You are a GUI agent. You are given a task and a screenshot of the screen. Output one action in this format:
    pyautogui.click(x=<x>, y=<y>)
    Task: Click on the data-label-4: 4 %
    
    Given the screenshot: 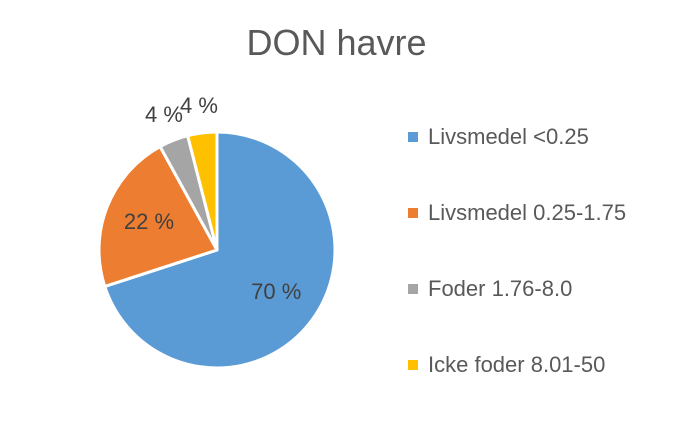 What is the action you would take?
    pyautogui.click(x=199, y=105)
    